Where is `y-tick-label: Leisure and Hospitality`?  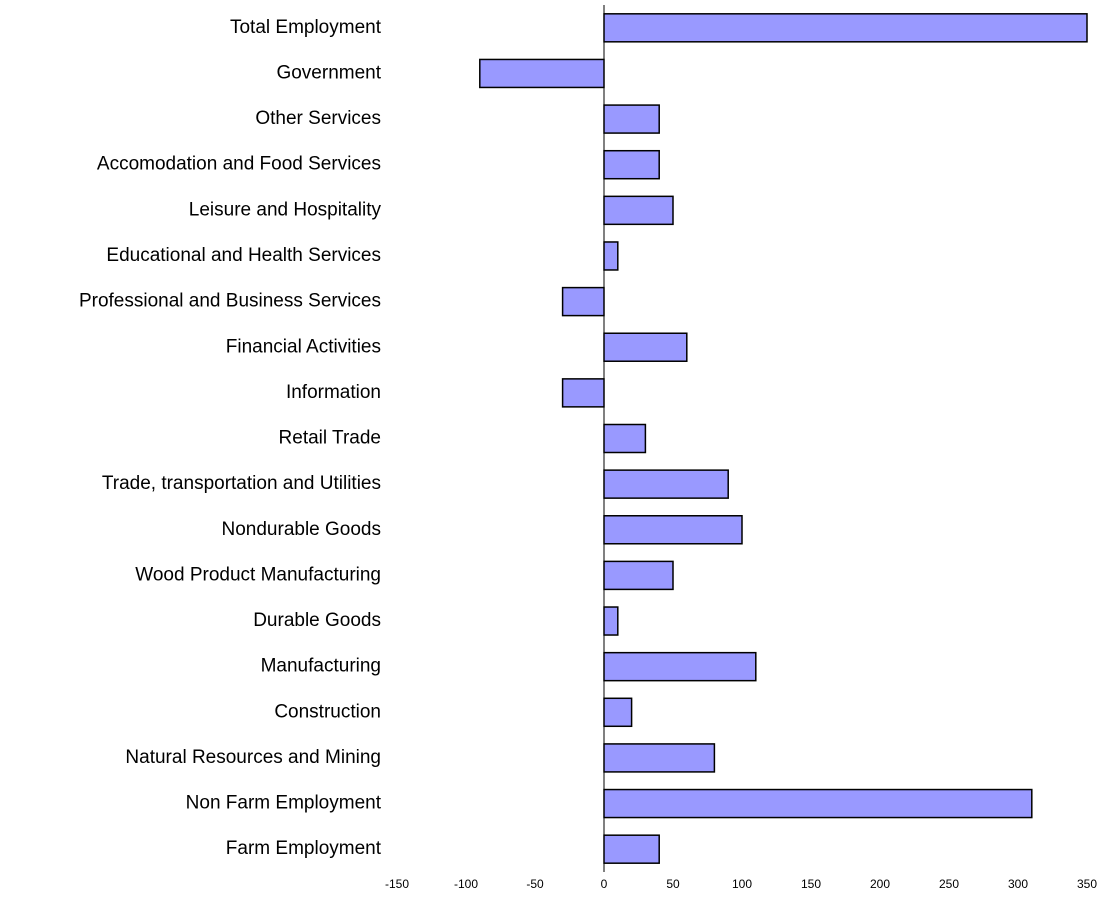
y-tick-label: Leisure and Hospitality is located at coordinates (285, 209).